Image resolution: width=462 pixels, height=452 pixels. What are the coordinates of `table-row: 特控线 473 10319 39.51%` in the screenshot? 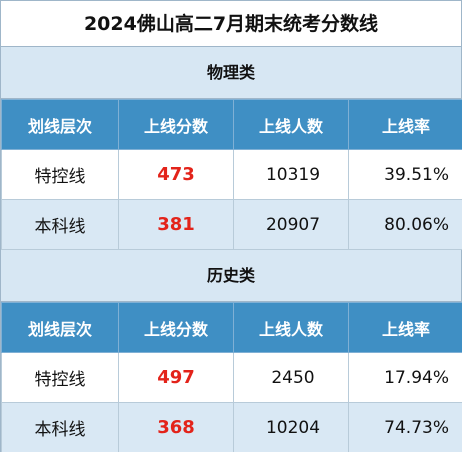 It's located at (231, 174).